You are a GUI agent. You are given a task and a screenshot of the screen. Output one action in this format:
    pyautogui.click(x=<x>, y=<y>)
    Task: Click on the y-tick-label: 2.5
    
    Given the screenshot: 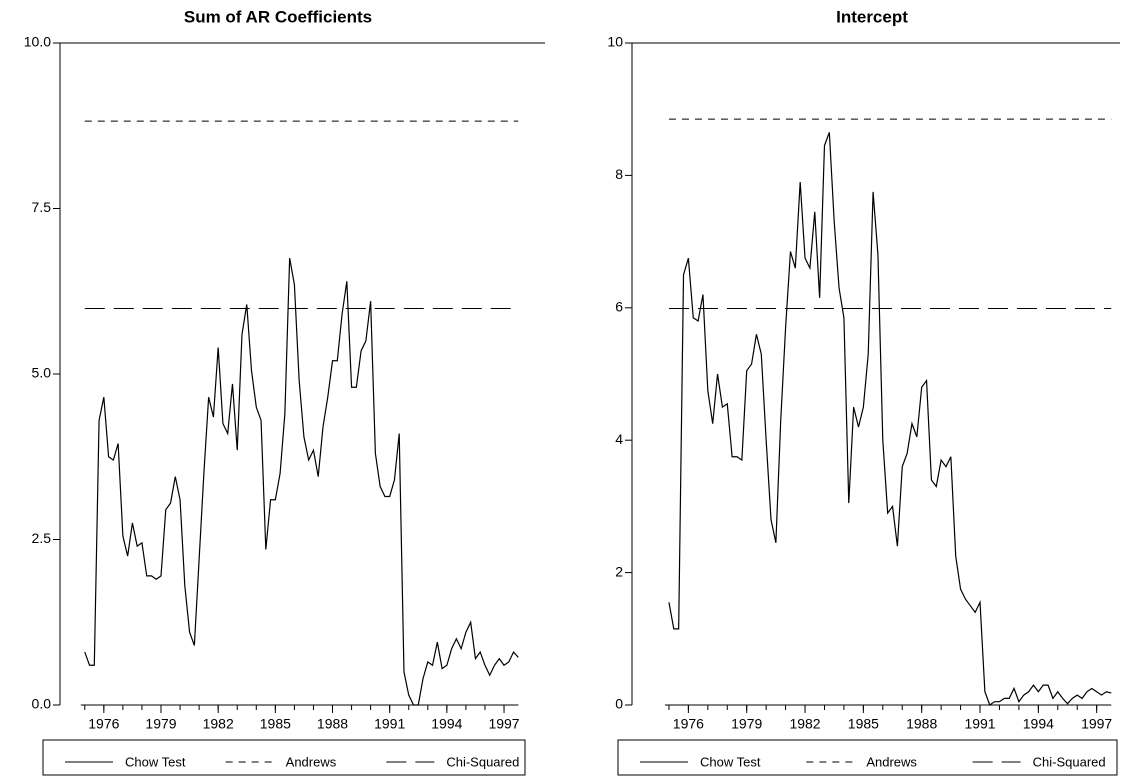 What is the action you would take?
    pyautogui.click(x=42, y=538)
    